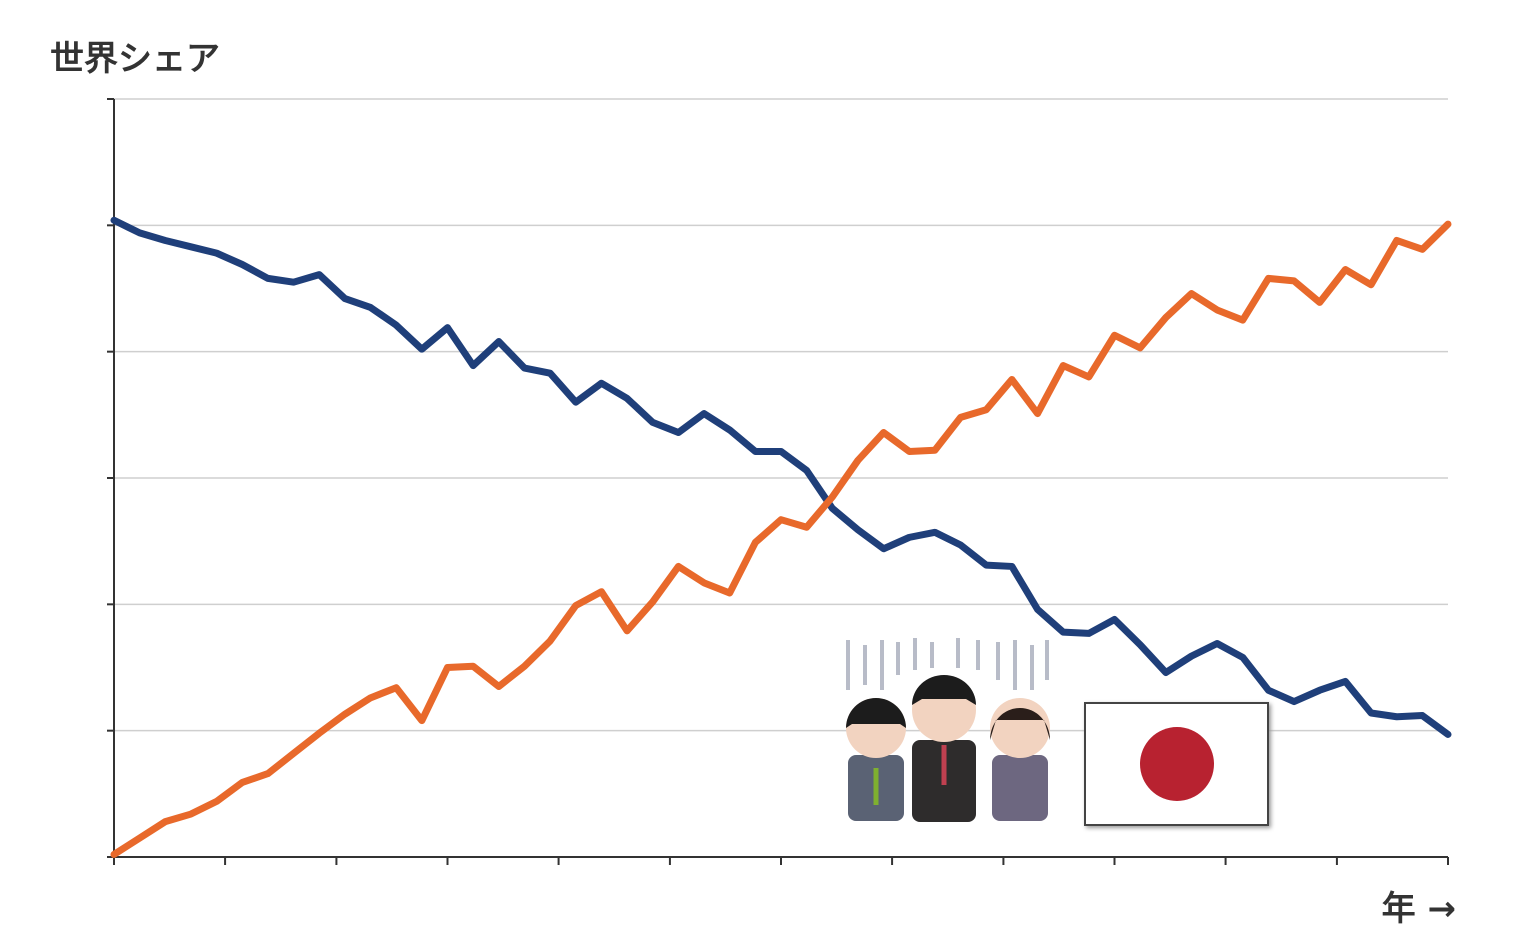 Image resolution: width=1536 pixels, height=949 pixels. What do you see at coordinates (947, 664) in the screenshot?
I see `gloom-lines` at bounding box center [947, 664].